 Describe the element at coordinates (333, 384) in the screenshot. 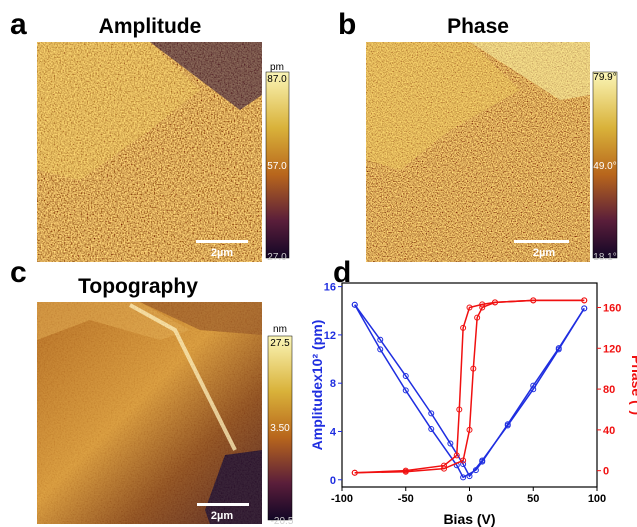

I see `y-tick-label: 8` at that location.